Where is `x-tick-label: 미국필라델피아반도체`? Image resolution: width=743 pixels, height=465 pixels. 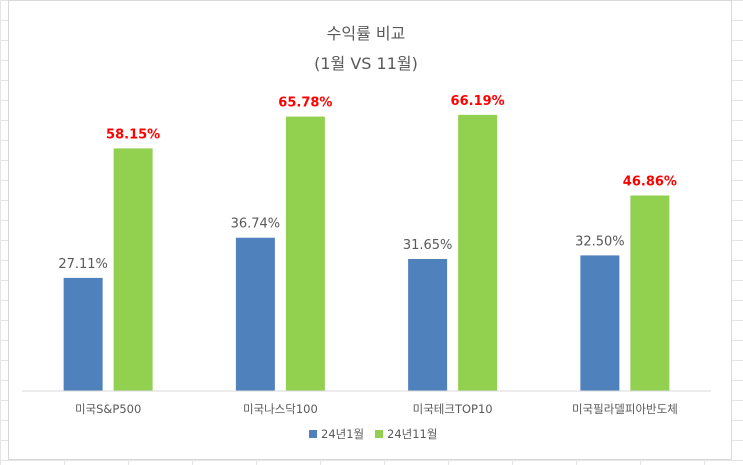
x-tick-label: 미국필라델피아반도체 is located at coordinates (625, 409).